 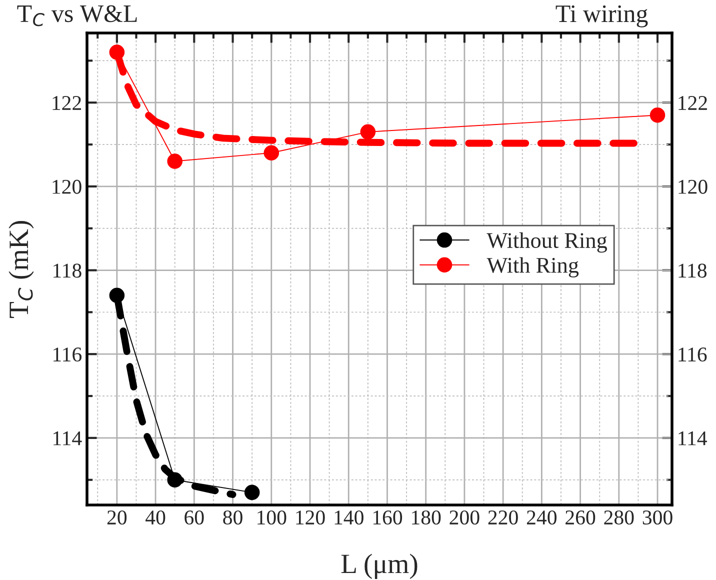 What do you see at coordinates (68, 271) in the screenshot?
I see `y-tick-label: 118` at bounding box center [68, 271].